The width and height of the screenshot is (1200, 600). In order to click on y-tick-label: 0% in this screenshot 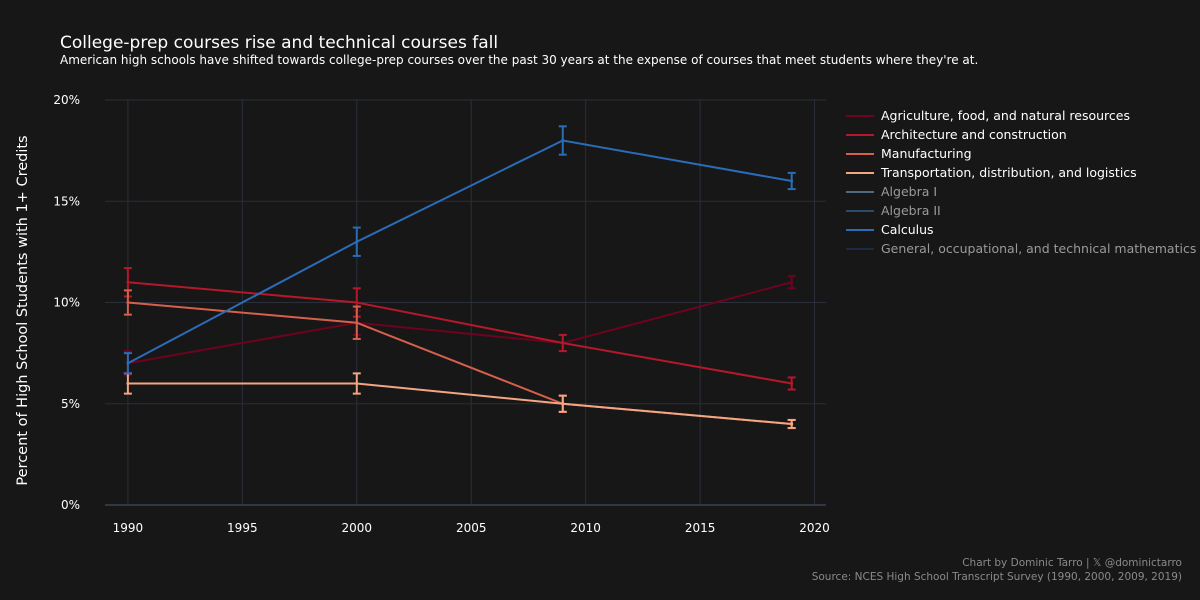, I will do `click(70, 505)`.